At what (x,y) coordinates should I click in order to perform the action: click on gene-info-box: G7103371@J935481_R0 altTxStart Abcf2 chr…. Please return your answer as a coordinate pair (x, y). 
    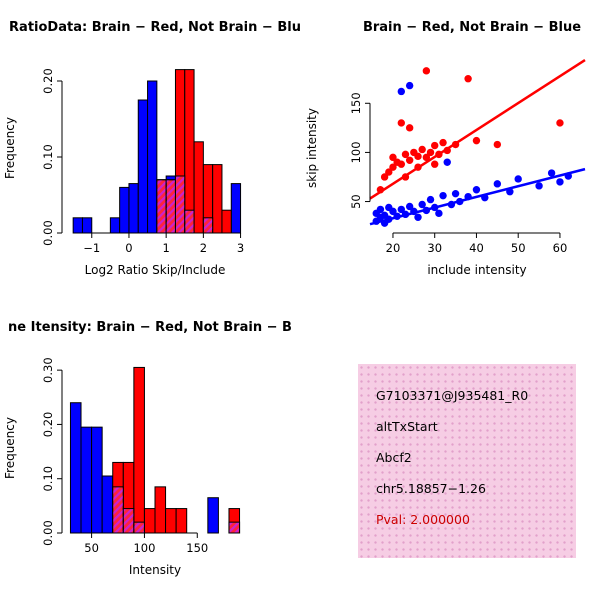
    Looking at the image, I should click on (467, 461).